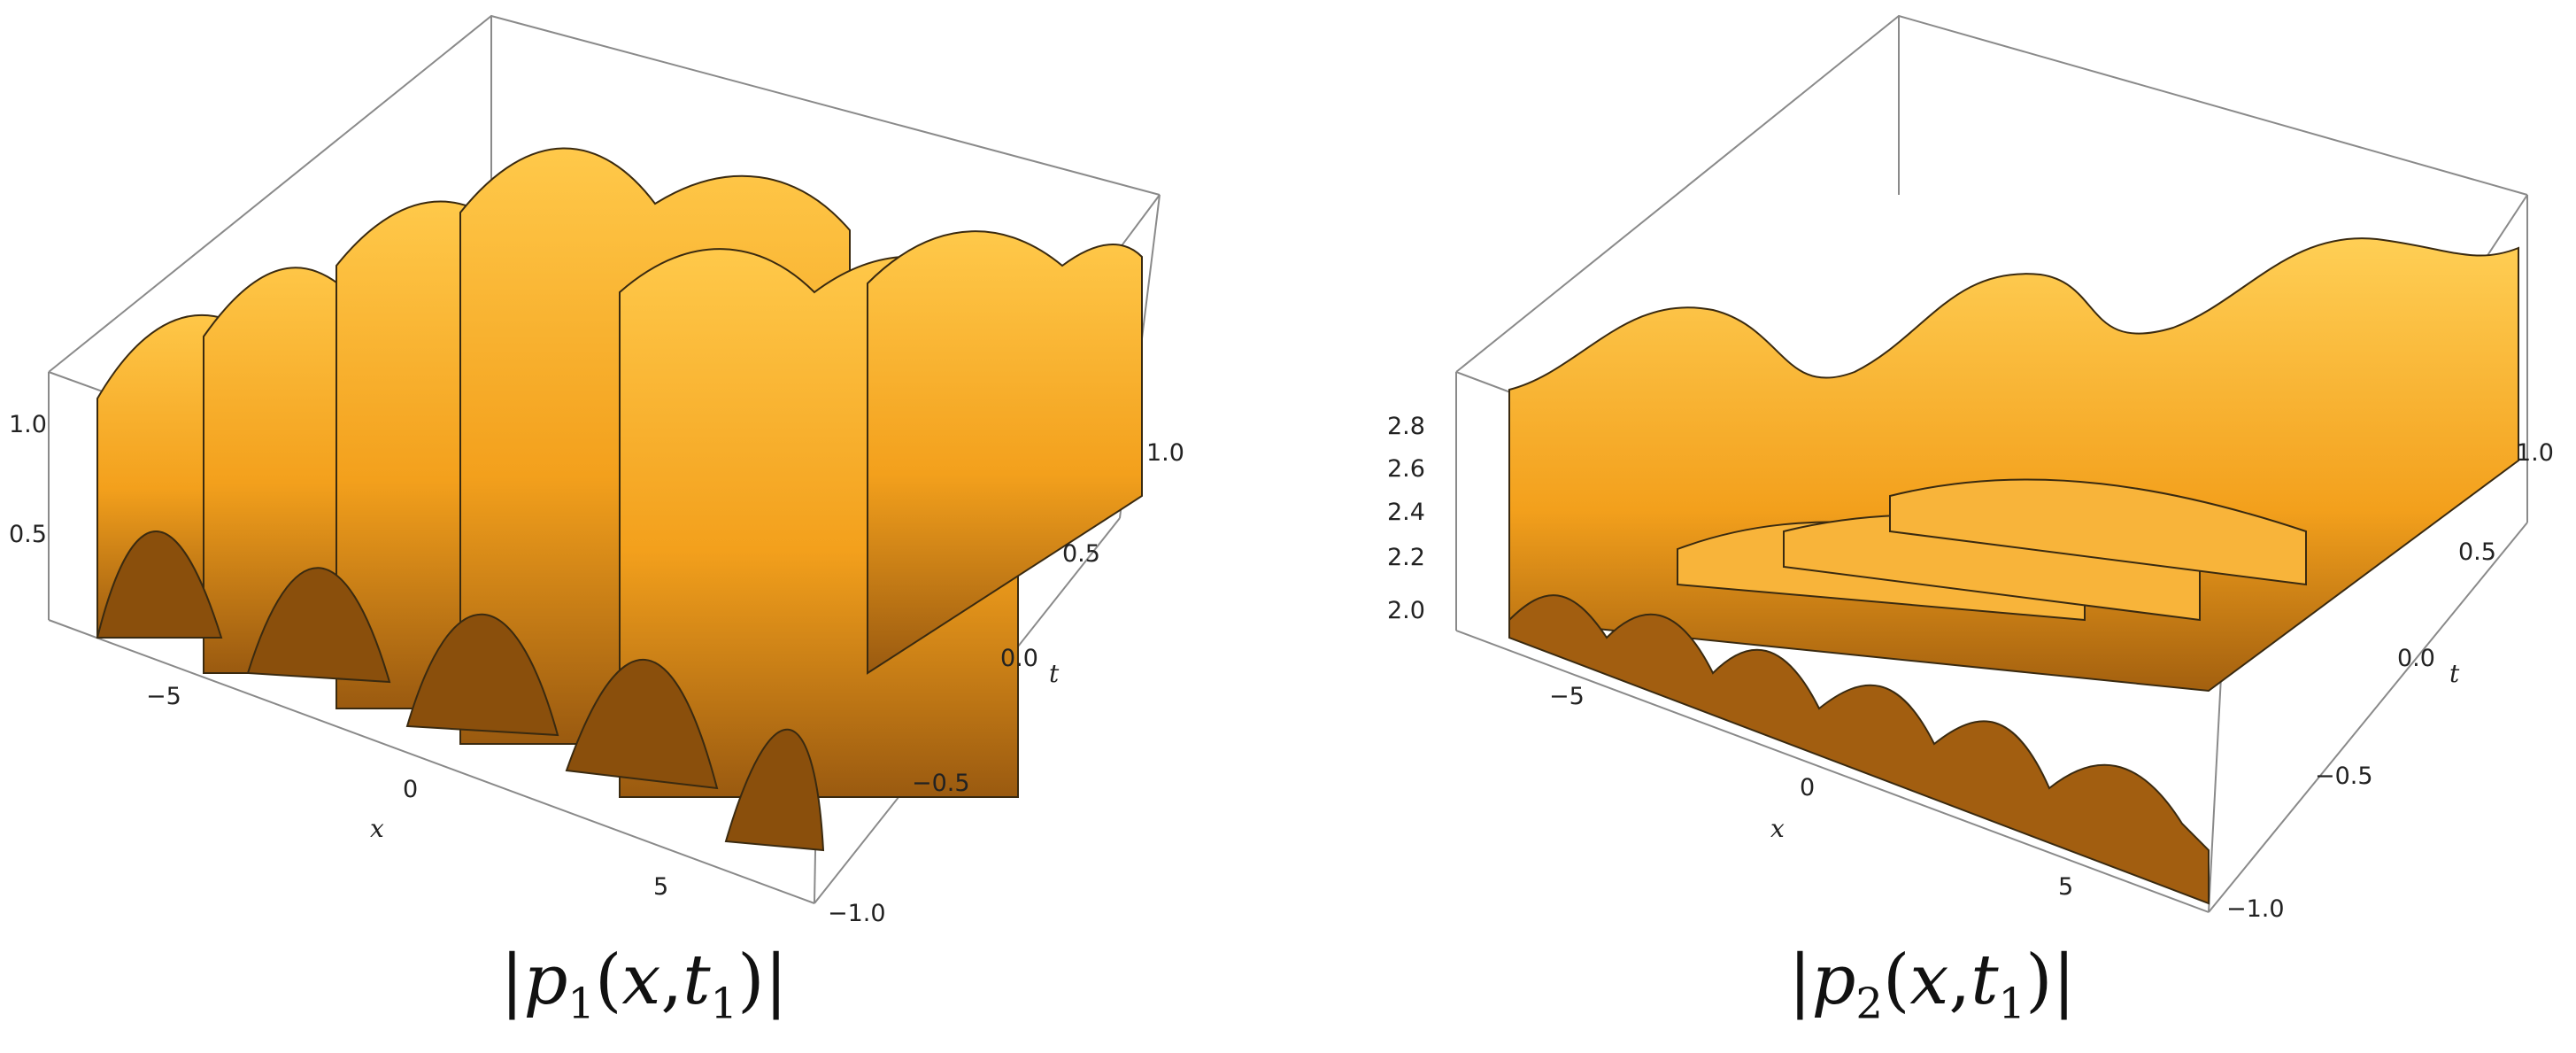 The width and height of the screenshot is (2576, 1053). What do you see at coordinates (1406, 557) in the screenshot?
I see `z-tick-4: 2.2` at bounding box center [1406, 557].